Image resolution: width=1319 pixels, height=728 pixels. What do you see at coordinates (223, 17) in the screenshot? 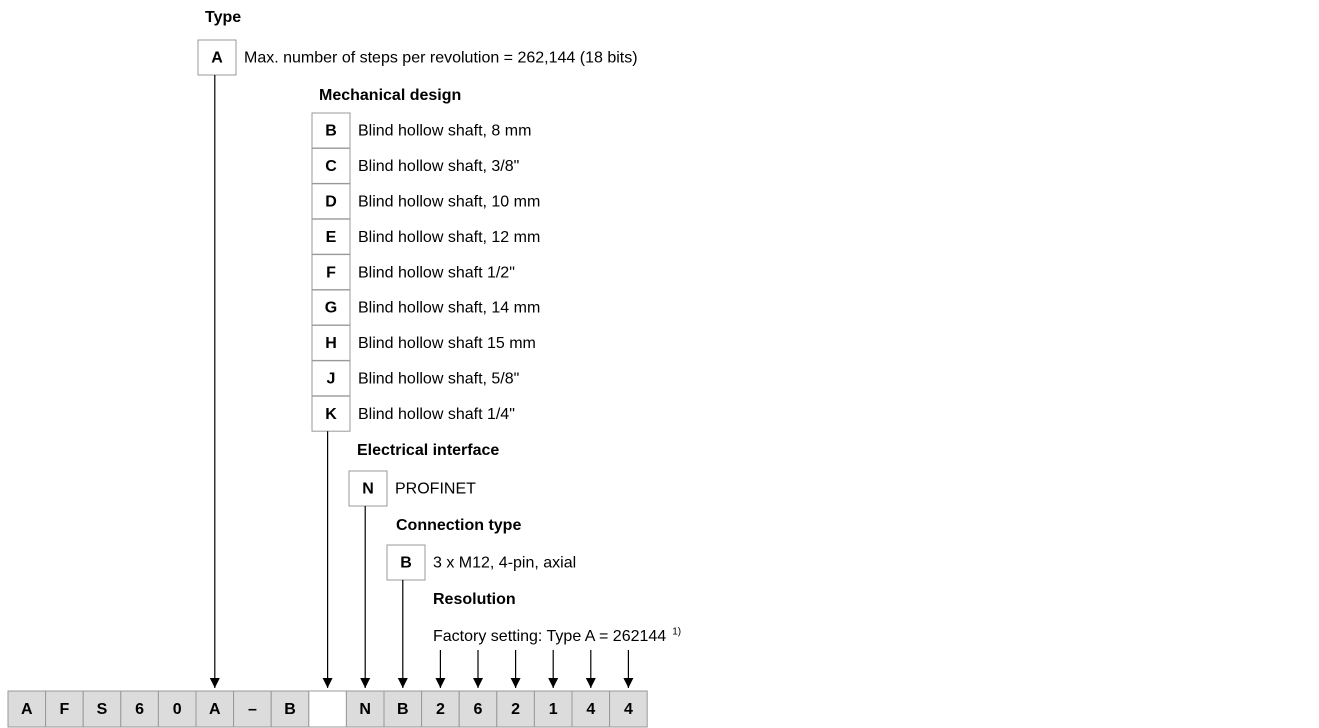
I see `section-title: Type` at bounding box center [223, 17].